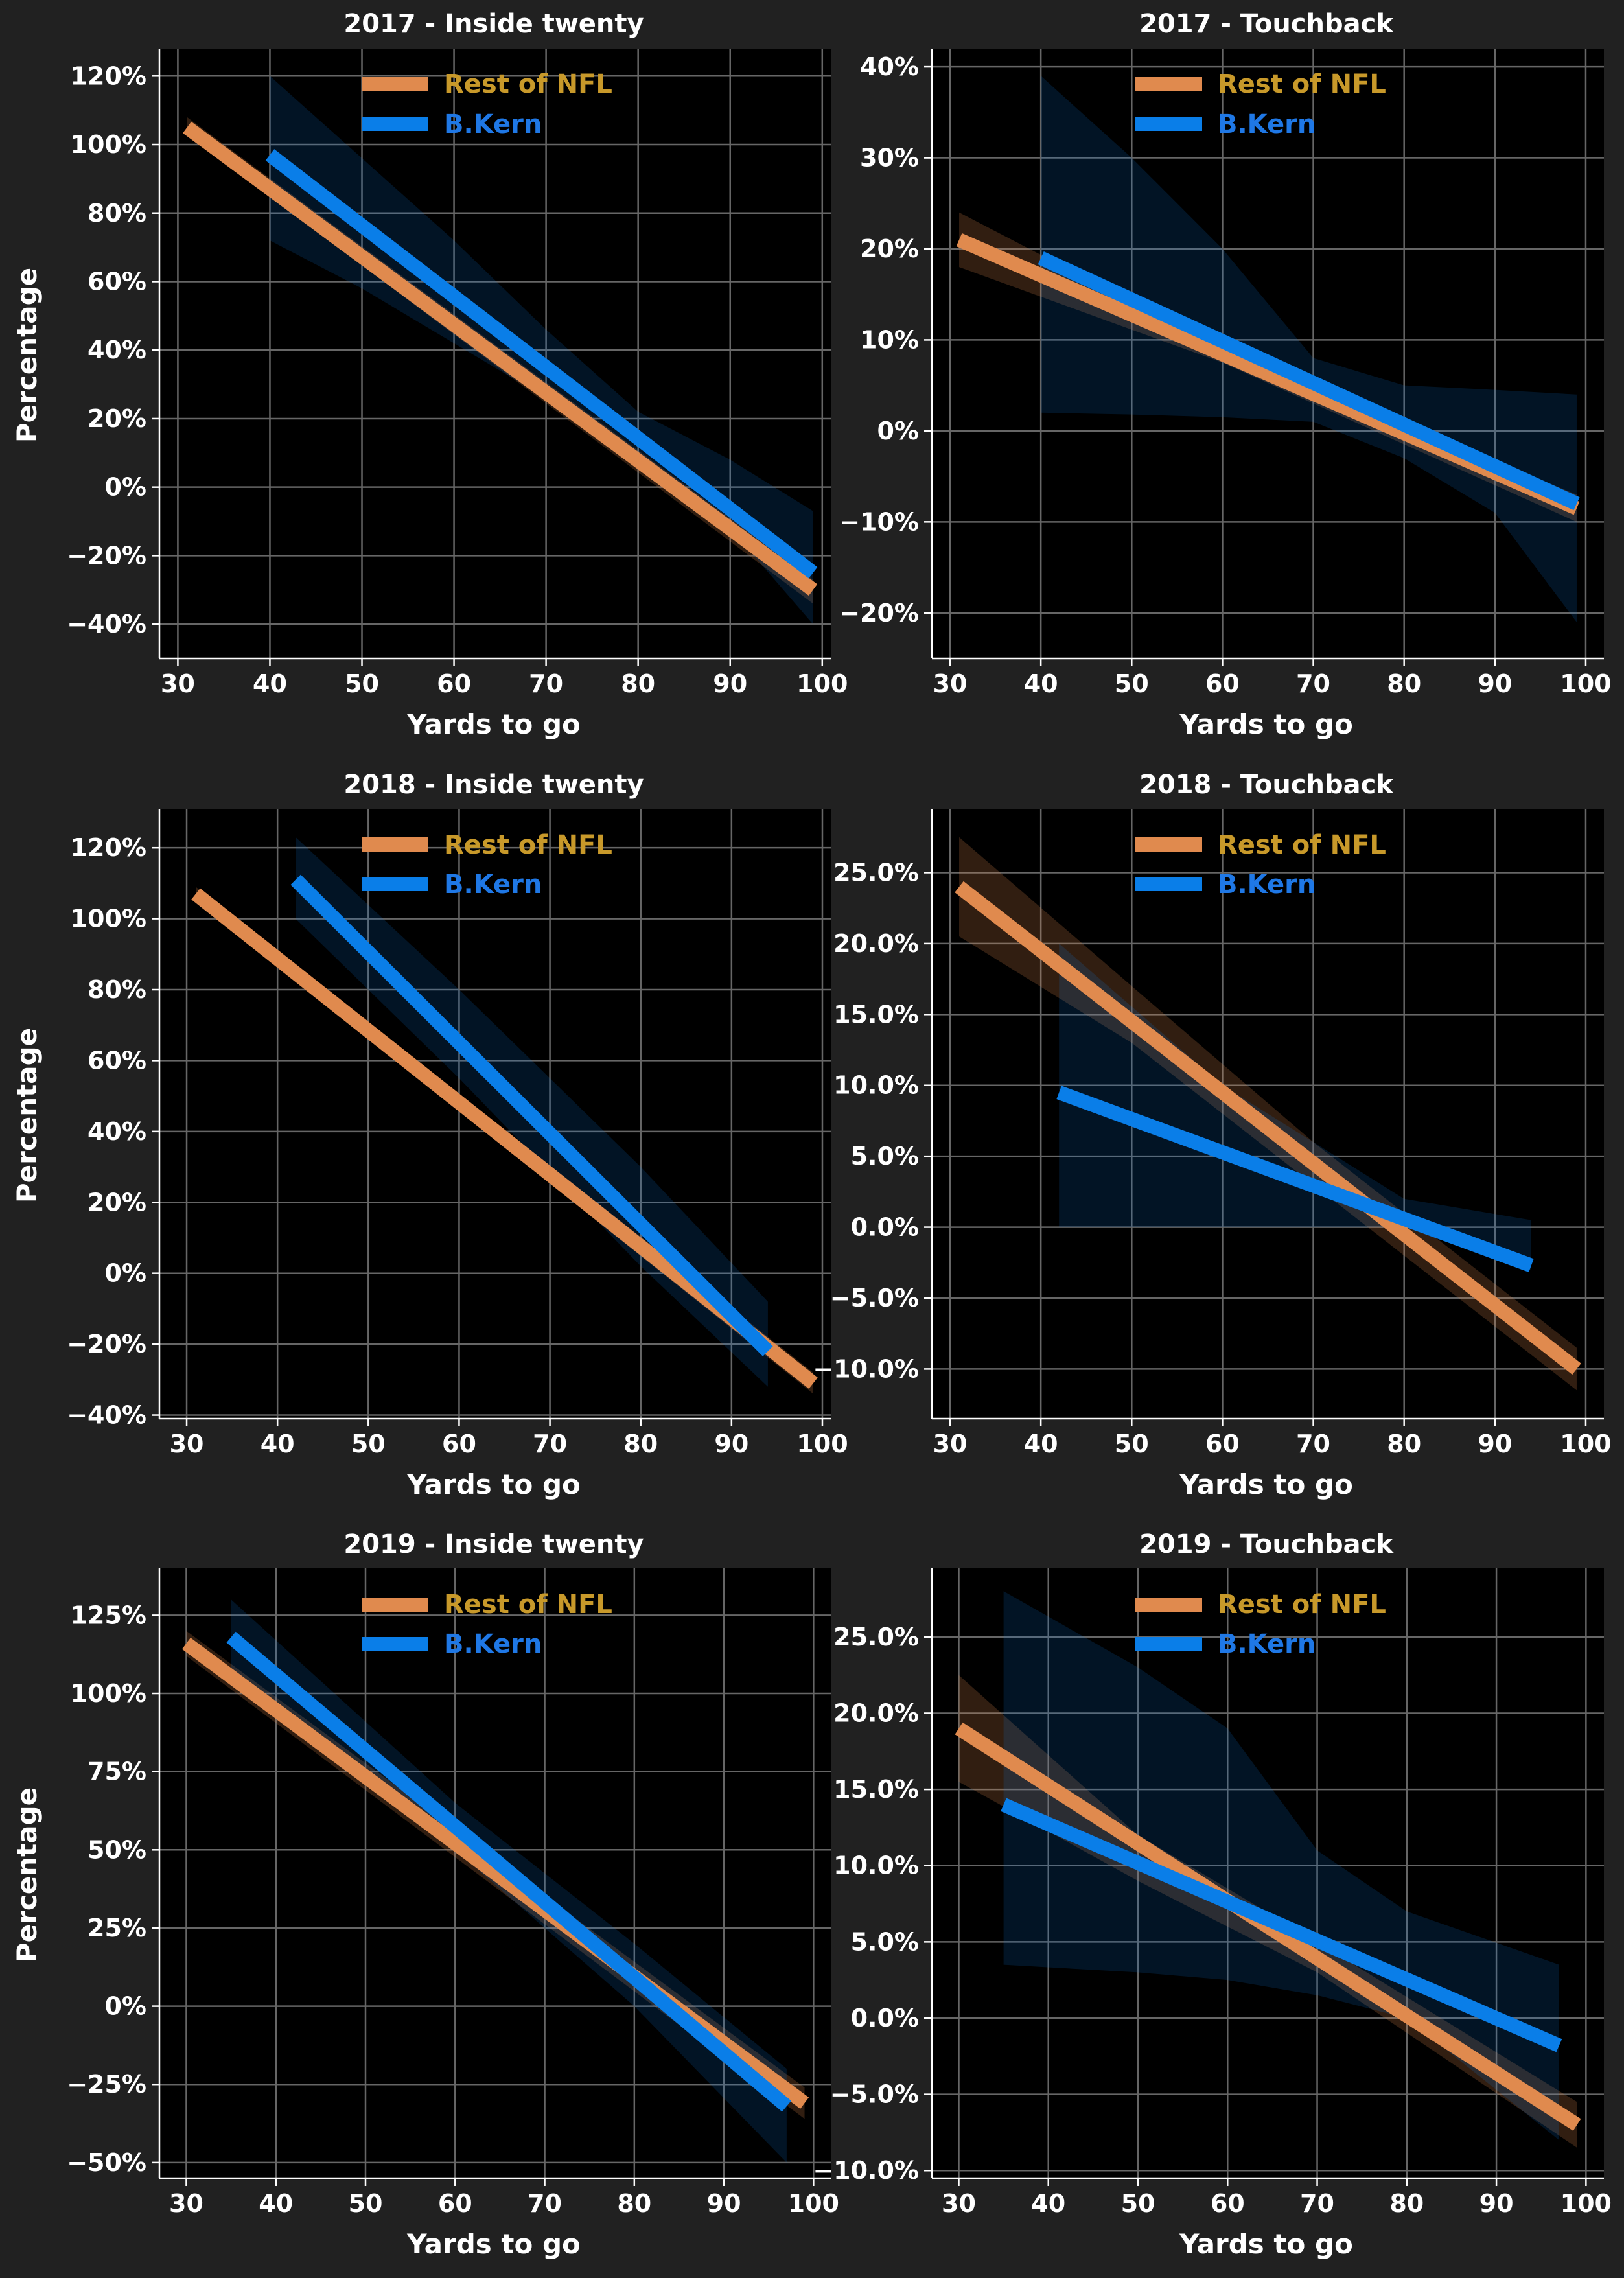  Describe the element at coordinates (500, 358) in the screenshot. I see `regression-line-rest-of-nfl` at that location.